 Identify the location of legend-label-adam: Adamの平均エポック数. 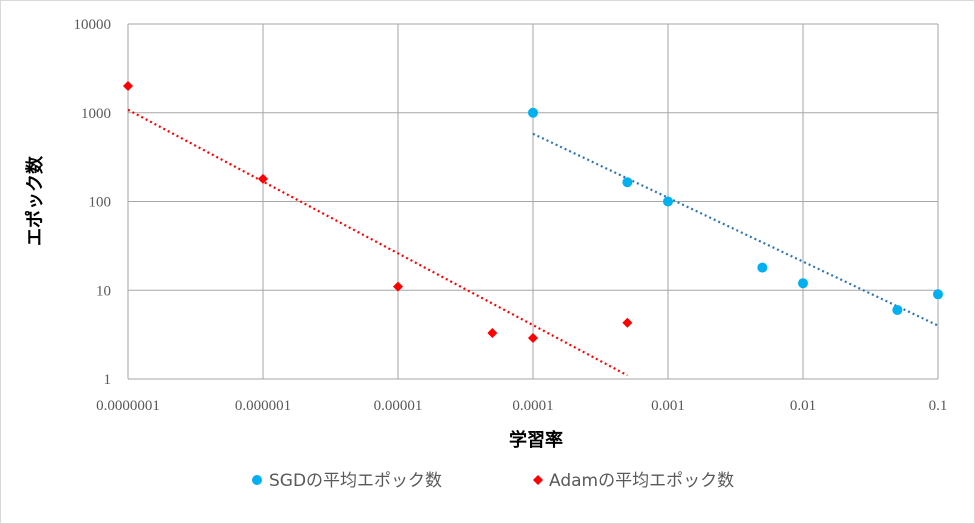
(641, 481).